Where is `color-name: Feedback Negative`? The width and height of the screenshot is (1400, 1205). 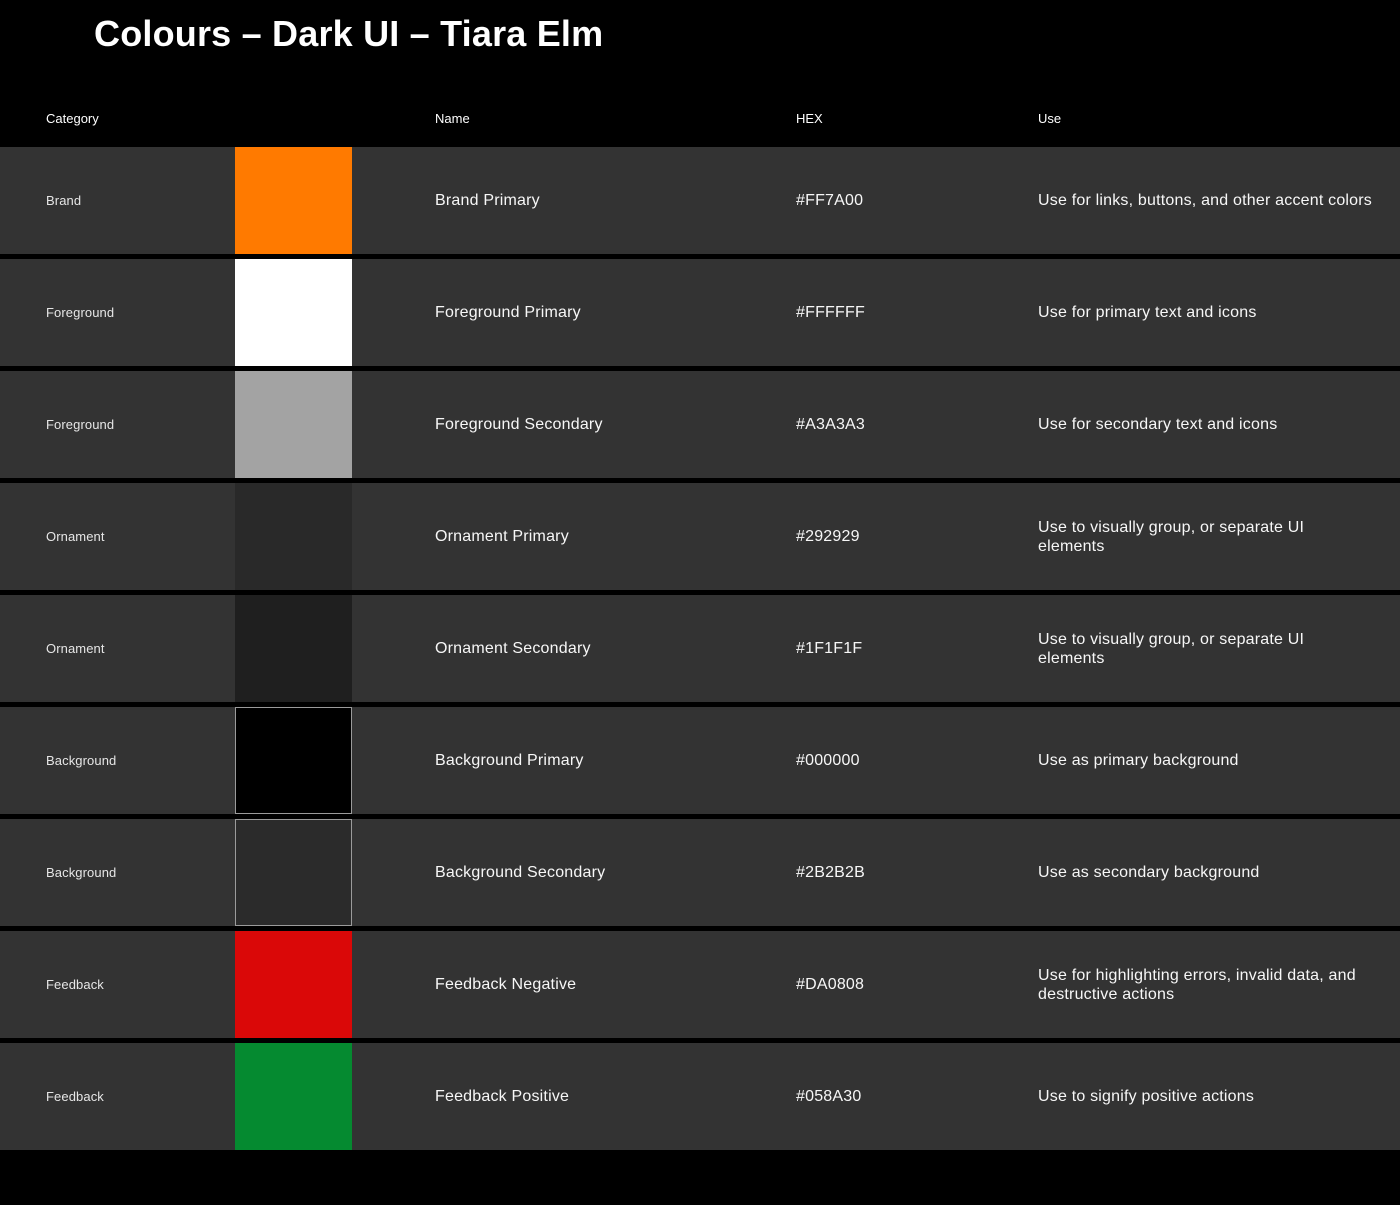 color-name: Feedback Negative is located at coordinates (506, 984).